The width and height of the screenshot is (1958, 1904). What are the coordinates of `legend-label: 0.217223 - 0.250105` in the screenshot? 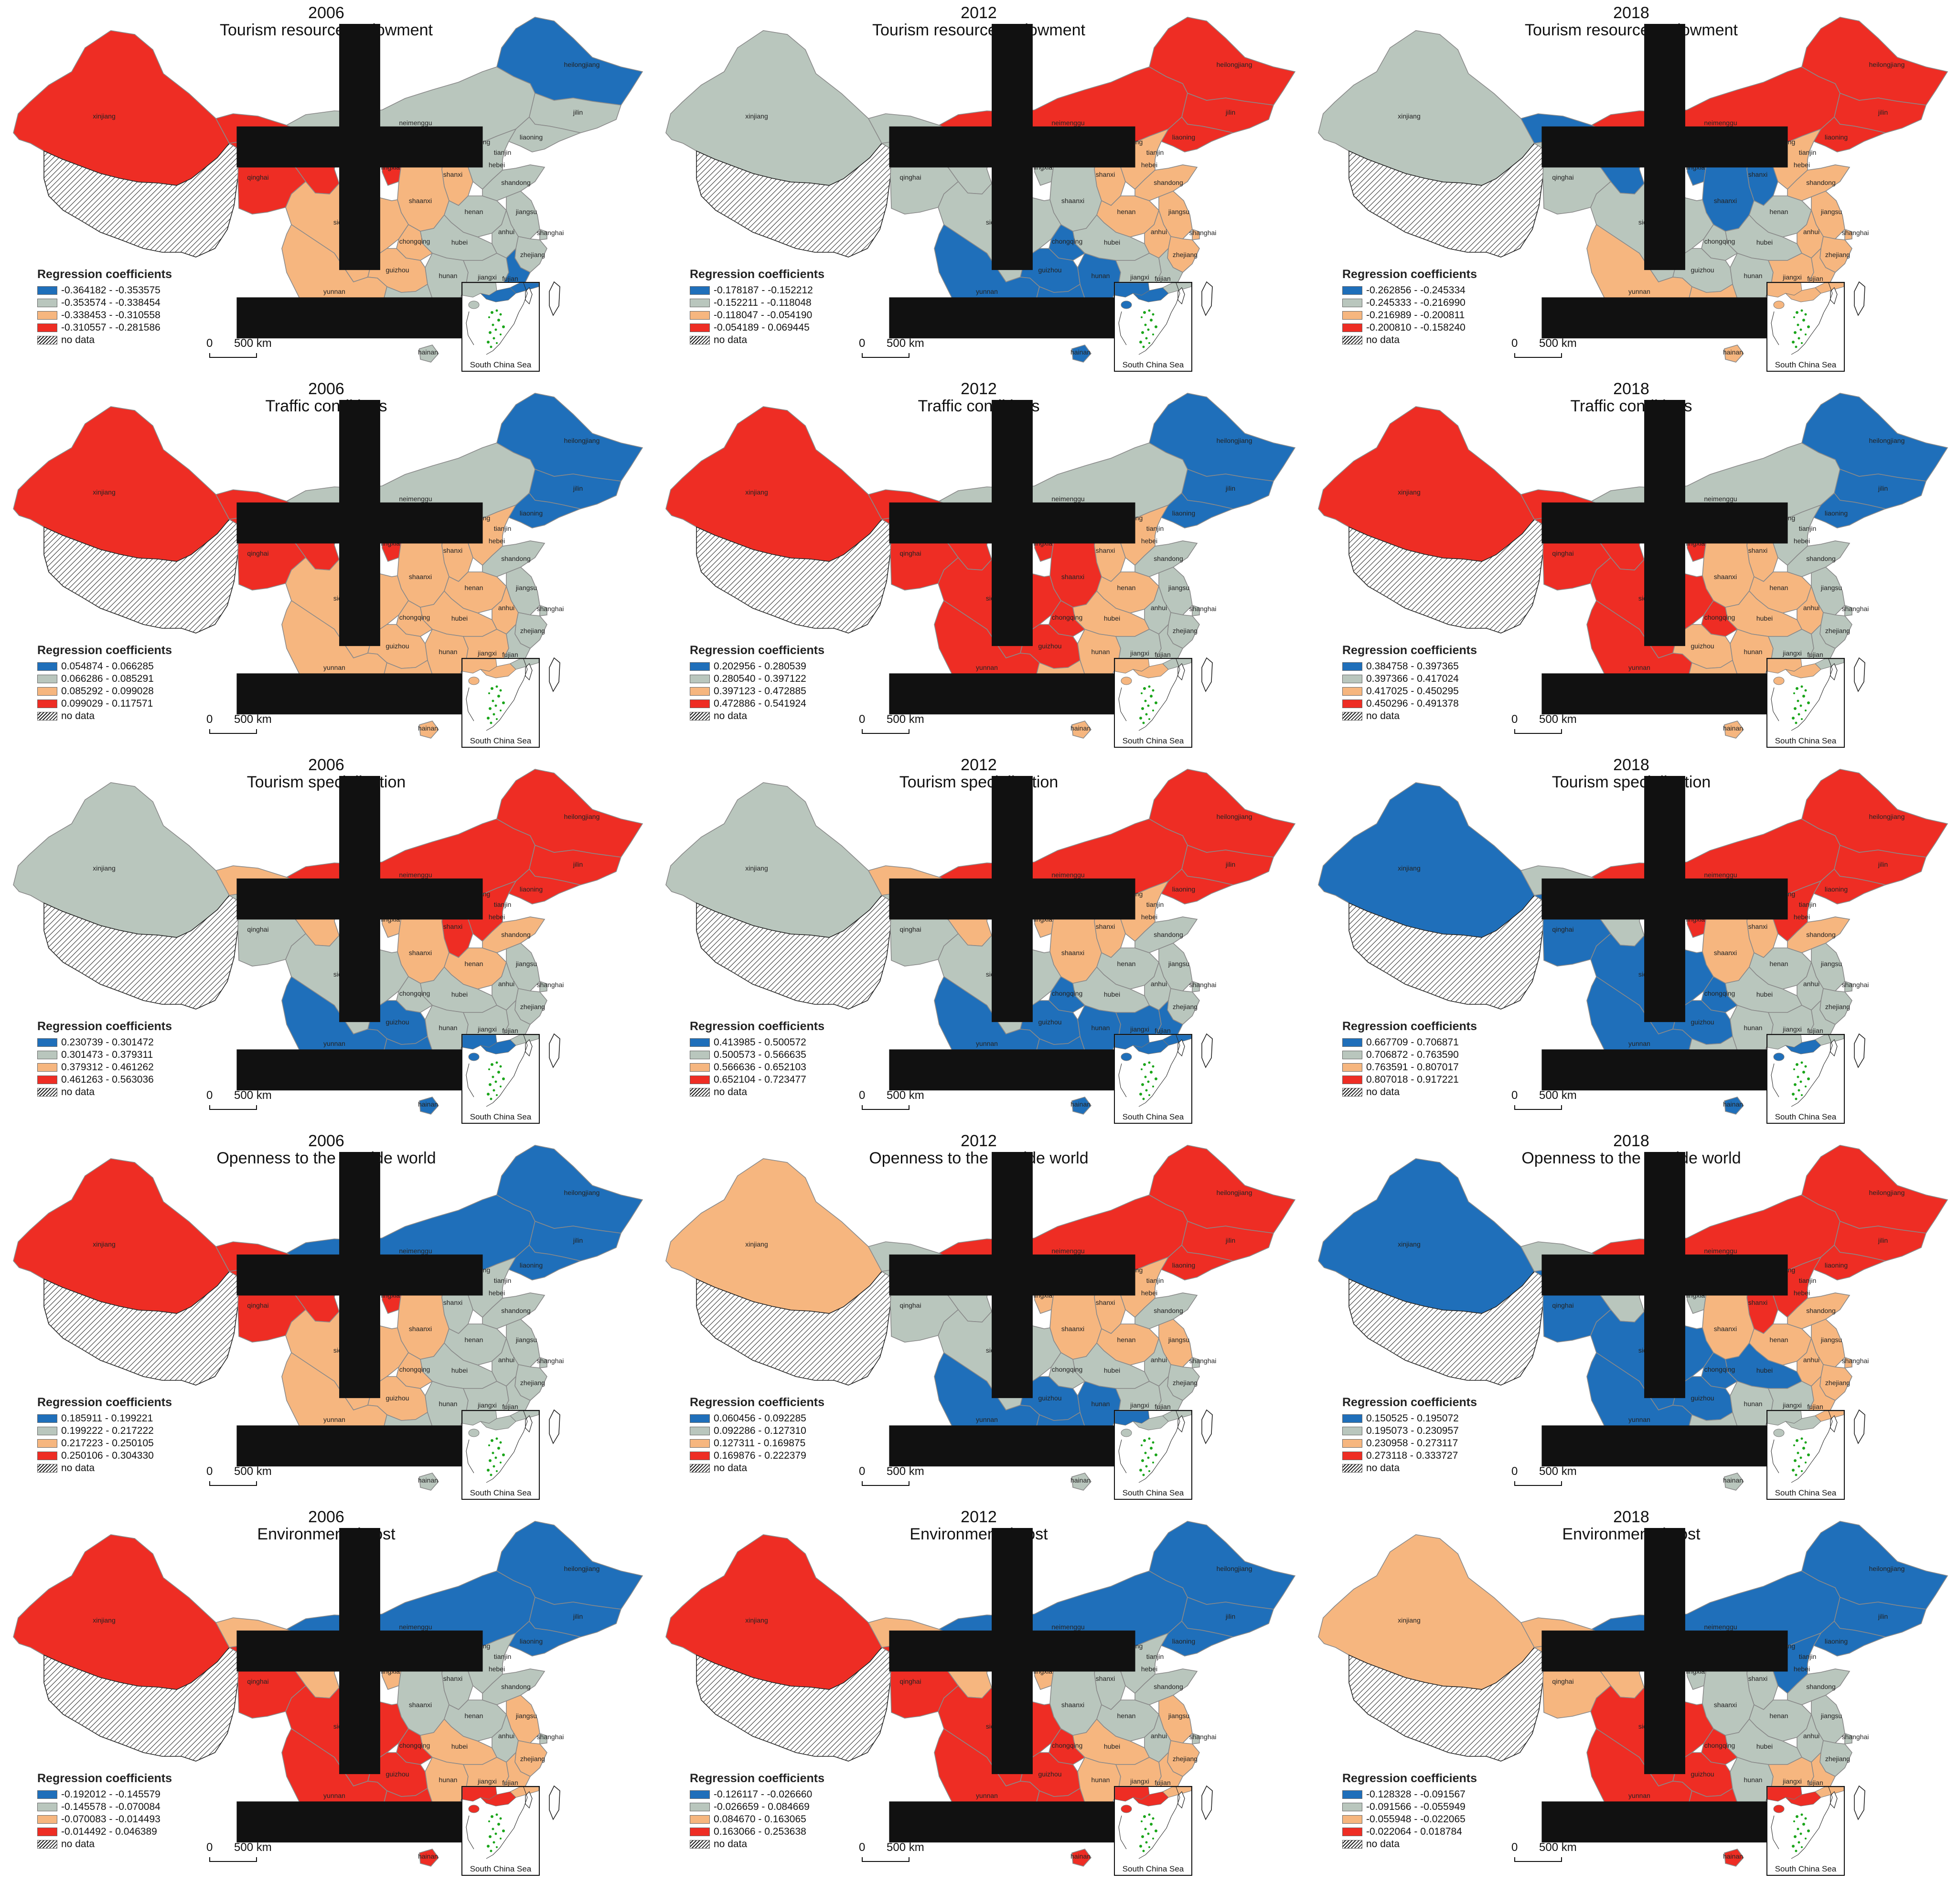 It's located at (107, 1443).